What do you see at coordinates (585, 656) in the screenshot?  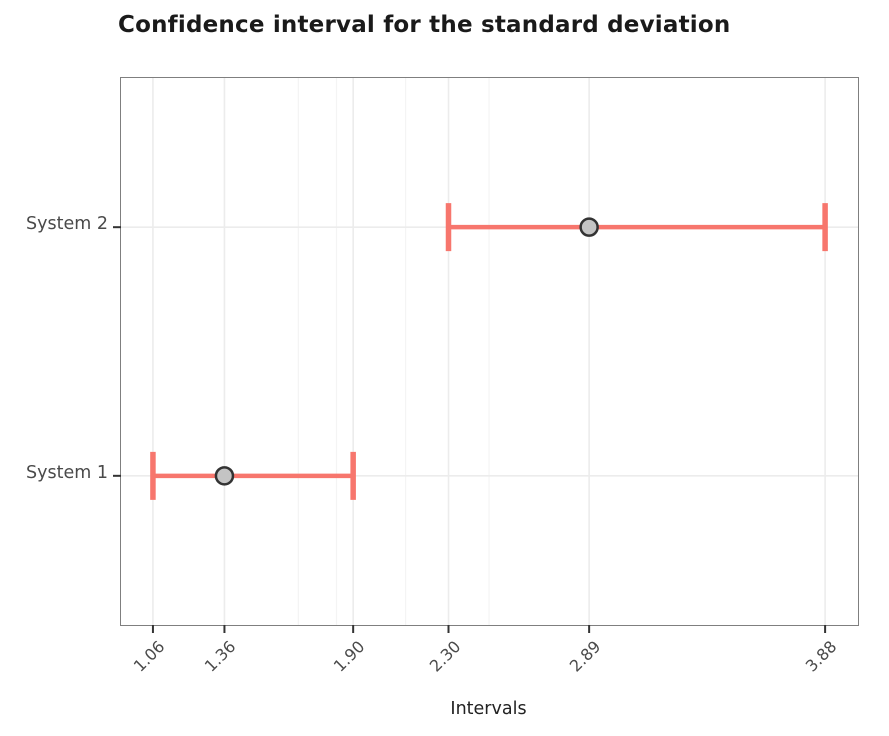 I see `x-tick-label: 2.89` at bounding box center [585, 656].